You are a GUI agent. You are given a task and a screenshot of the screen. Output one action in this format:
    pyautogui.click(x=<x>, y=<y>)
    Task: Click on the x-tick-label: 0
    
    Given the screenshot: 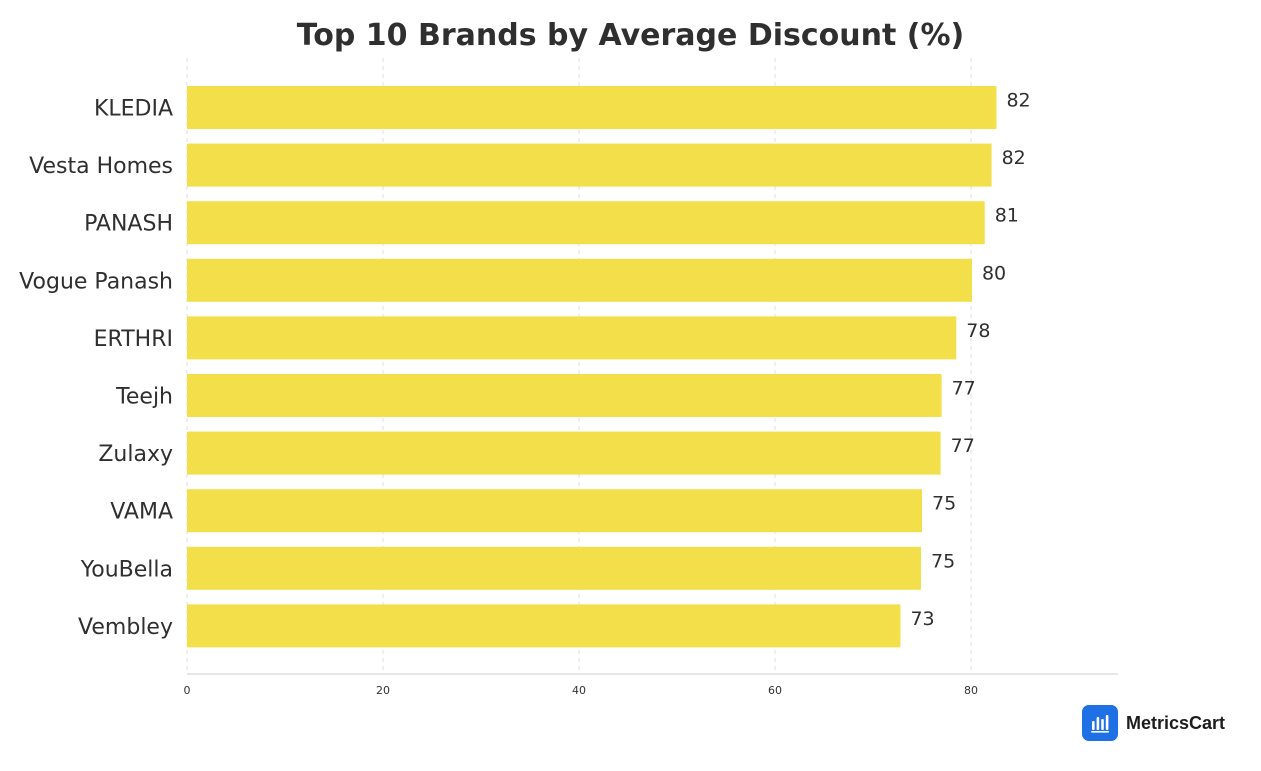 What is the action you would take?
    pyautogui.click(x=187, y=690)
    